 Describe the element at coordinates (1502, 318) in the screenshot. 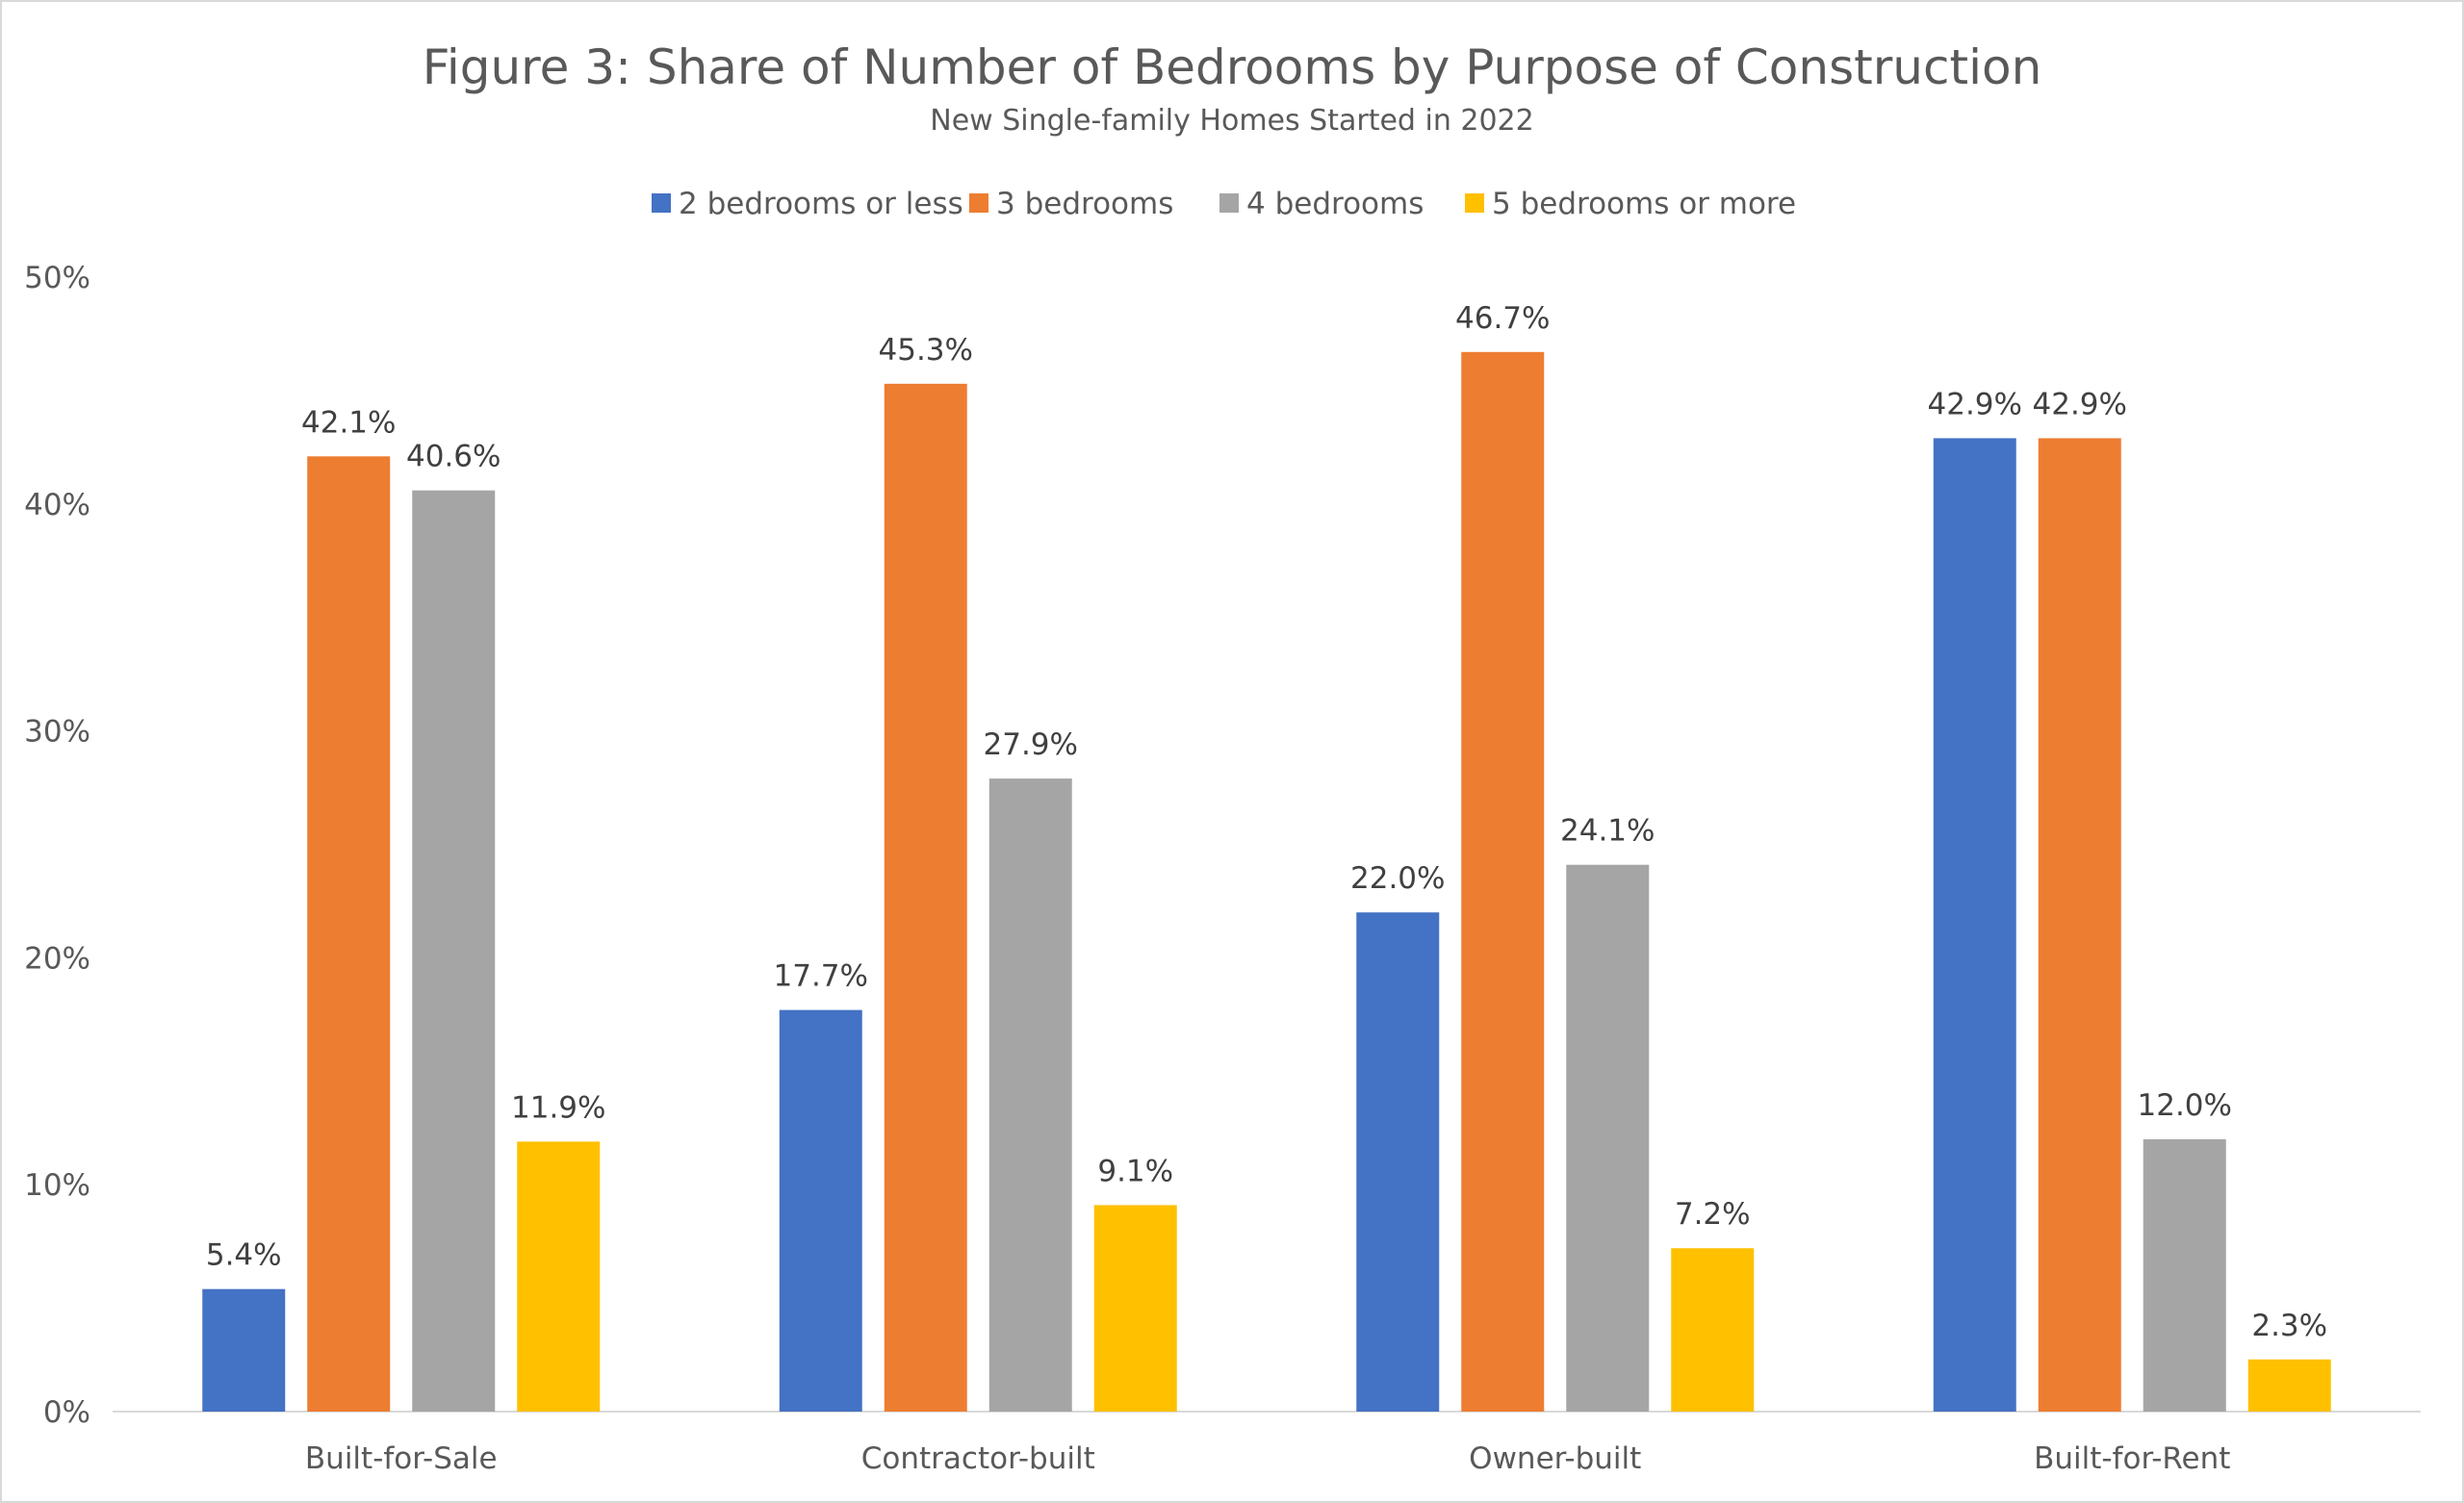

I see `data-label: 46.7%` at that location.